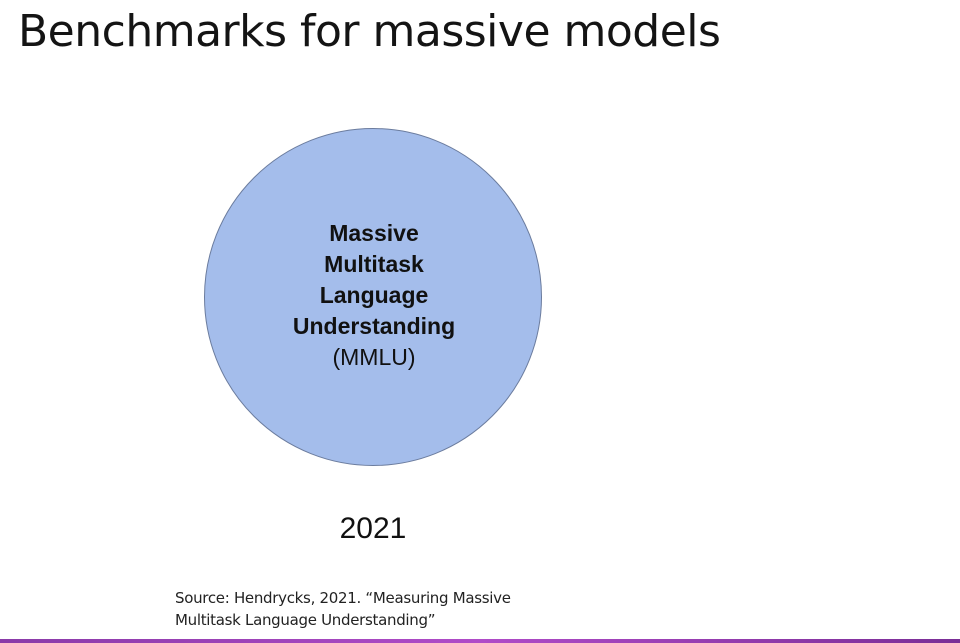 This screenshot has width=960, height=643. Describe the element at coordinates (374, 357) in the screenshot. I see `benchmark-abbreviation: (MMLU)` at that location.